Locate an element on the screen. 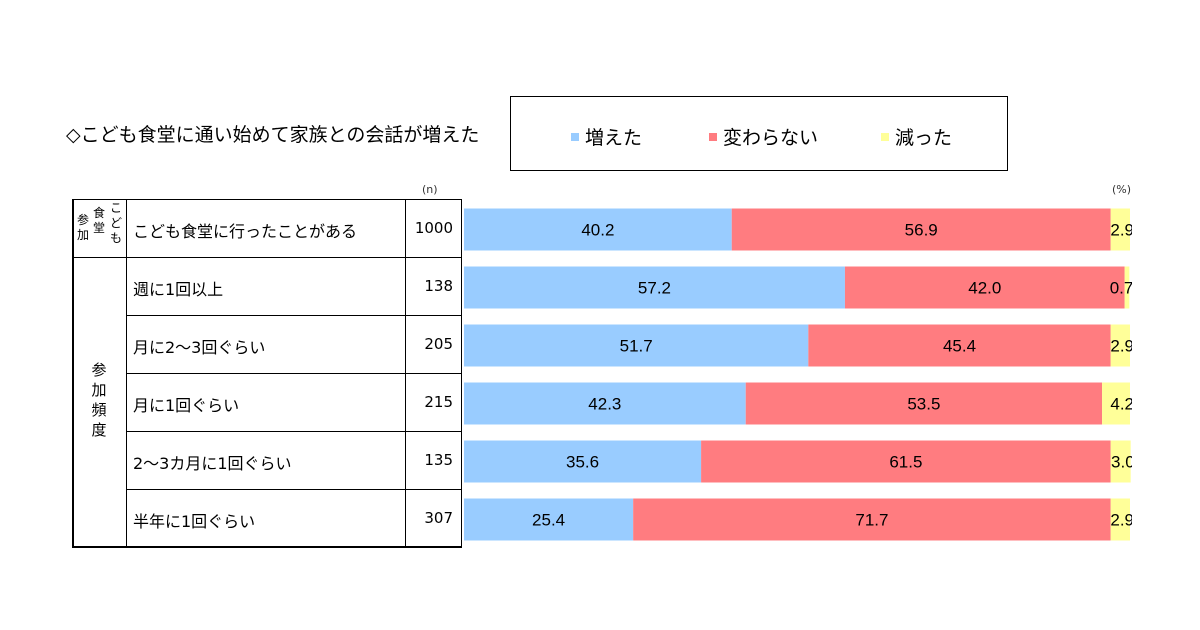  data-label-increased: 42.3 is located at coordinates (604, 404).